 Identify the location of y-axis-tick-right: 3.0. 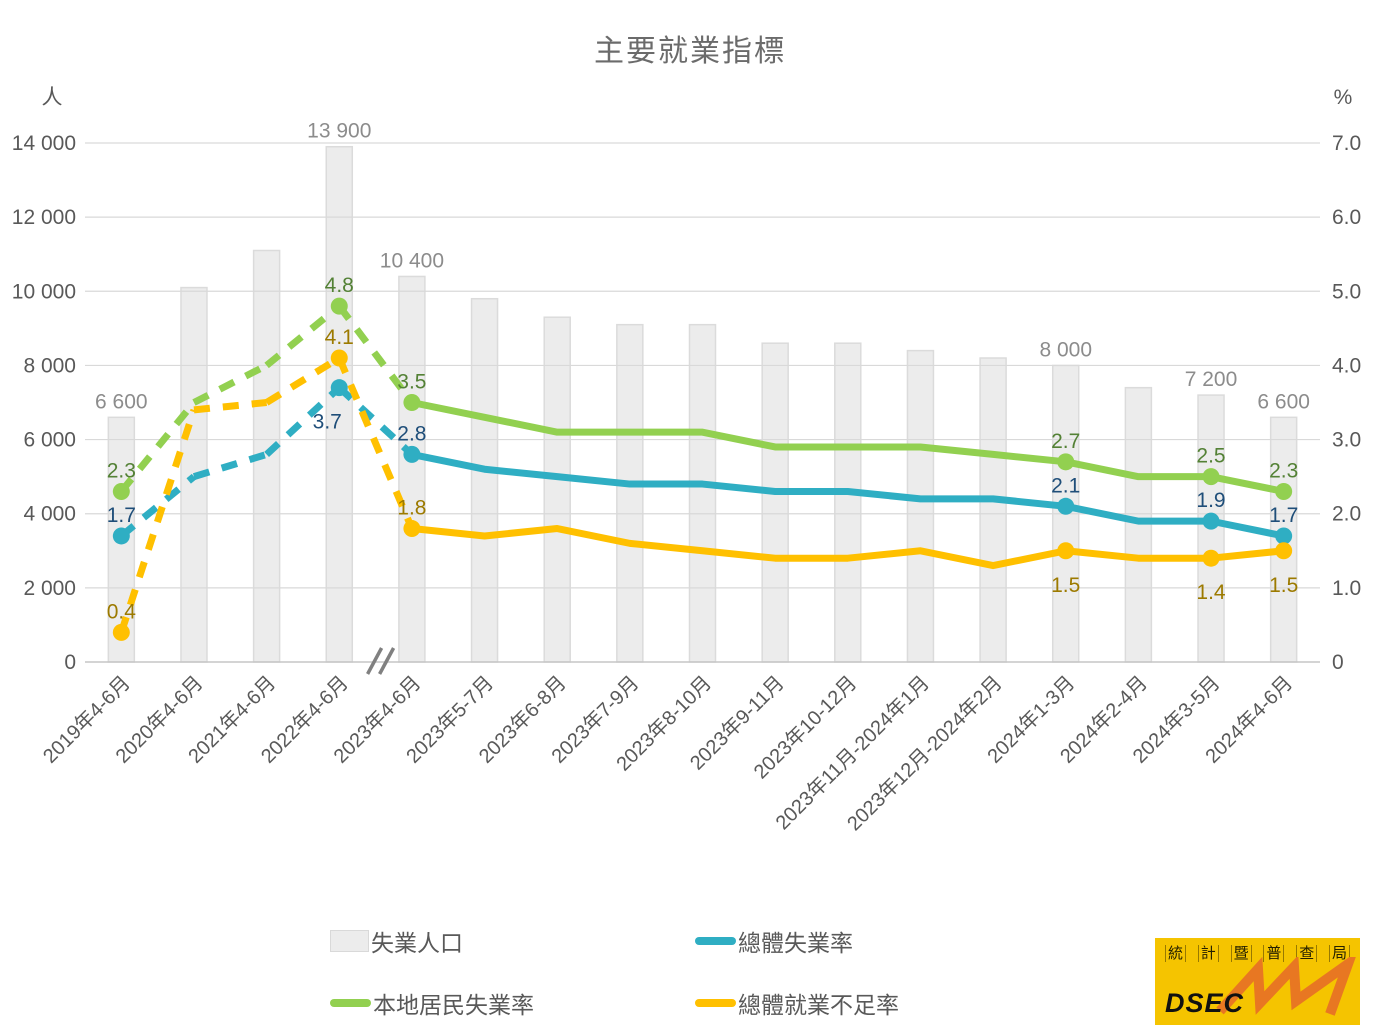
(1346, 440).